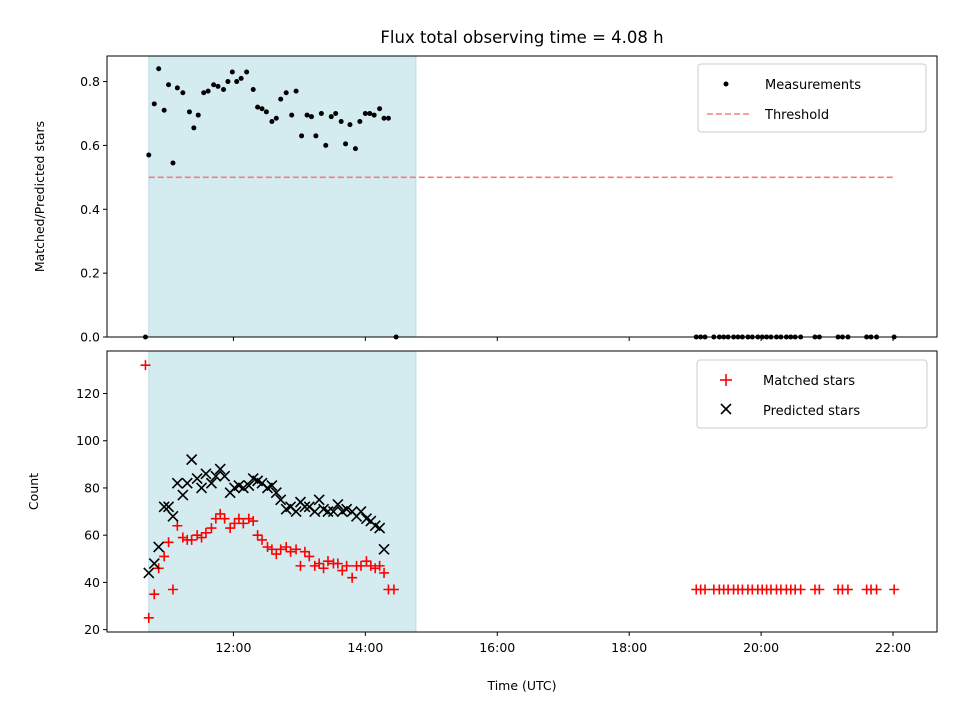  What do you see at coordinates (90, 209) in the screenshot?
I see `y-tick-label: 0.4` at bounding box center [90, 209].